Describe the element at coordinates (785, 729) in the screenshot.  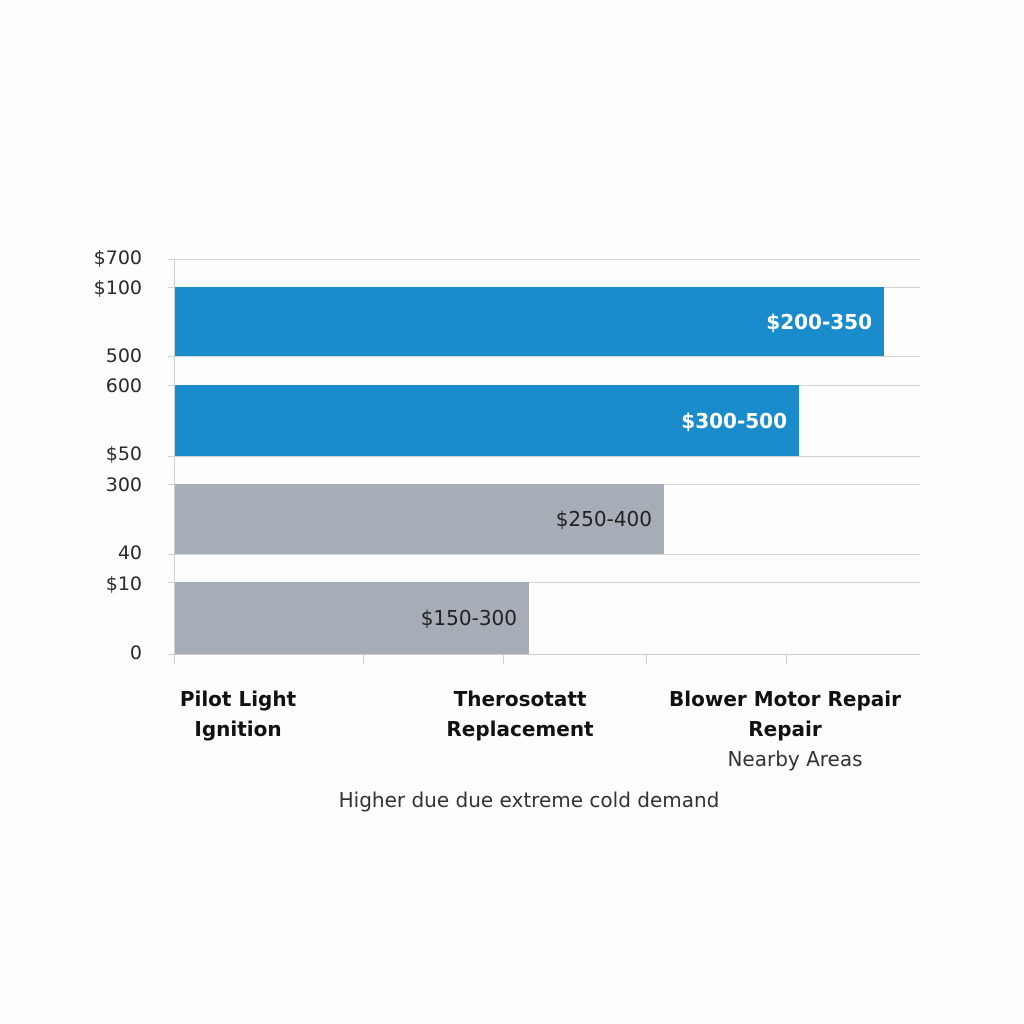
I see `label-line: Repair` at that location.